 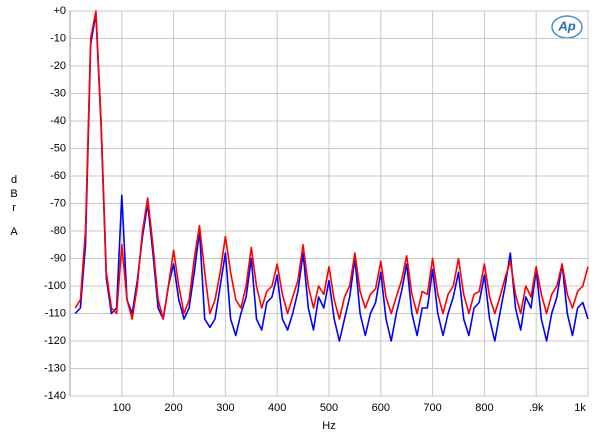 What do you see at coordinates (59, 11) in the screenshot?
I see `y-tick-label: +0` at bounding box center [59, 11].